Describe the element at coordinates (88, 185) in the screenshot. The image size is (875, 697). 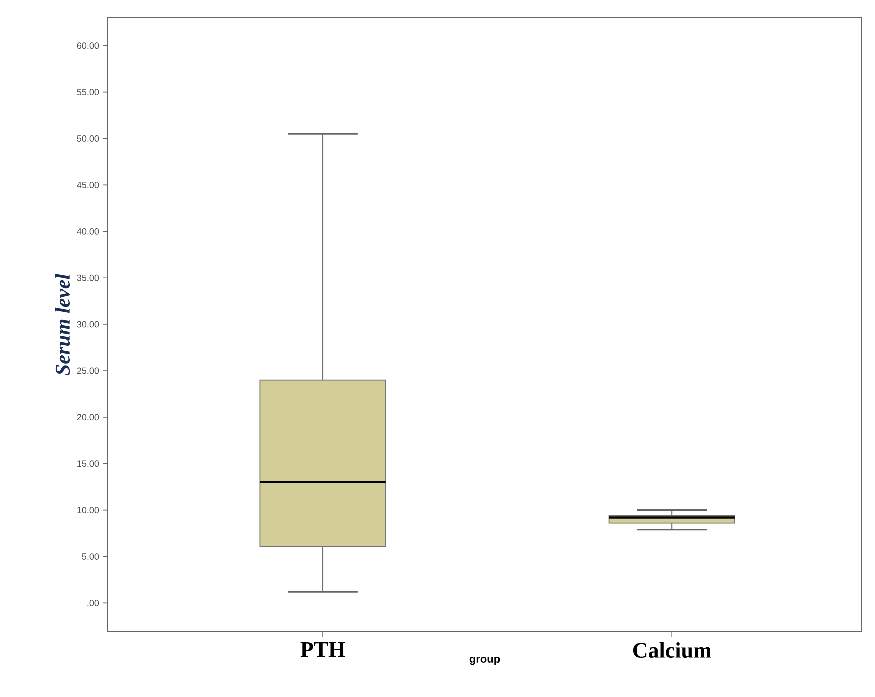
I see `y-tick-label: 45.00` at that location.